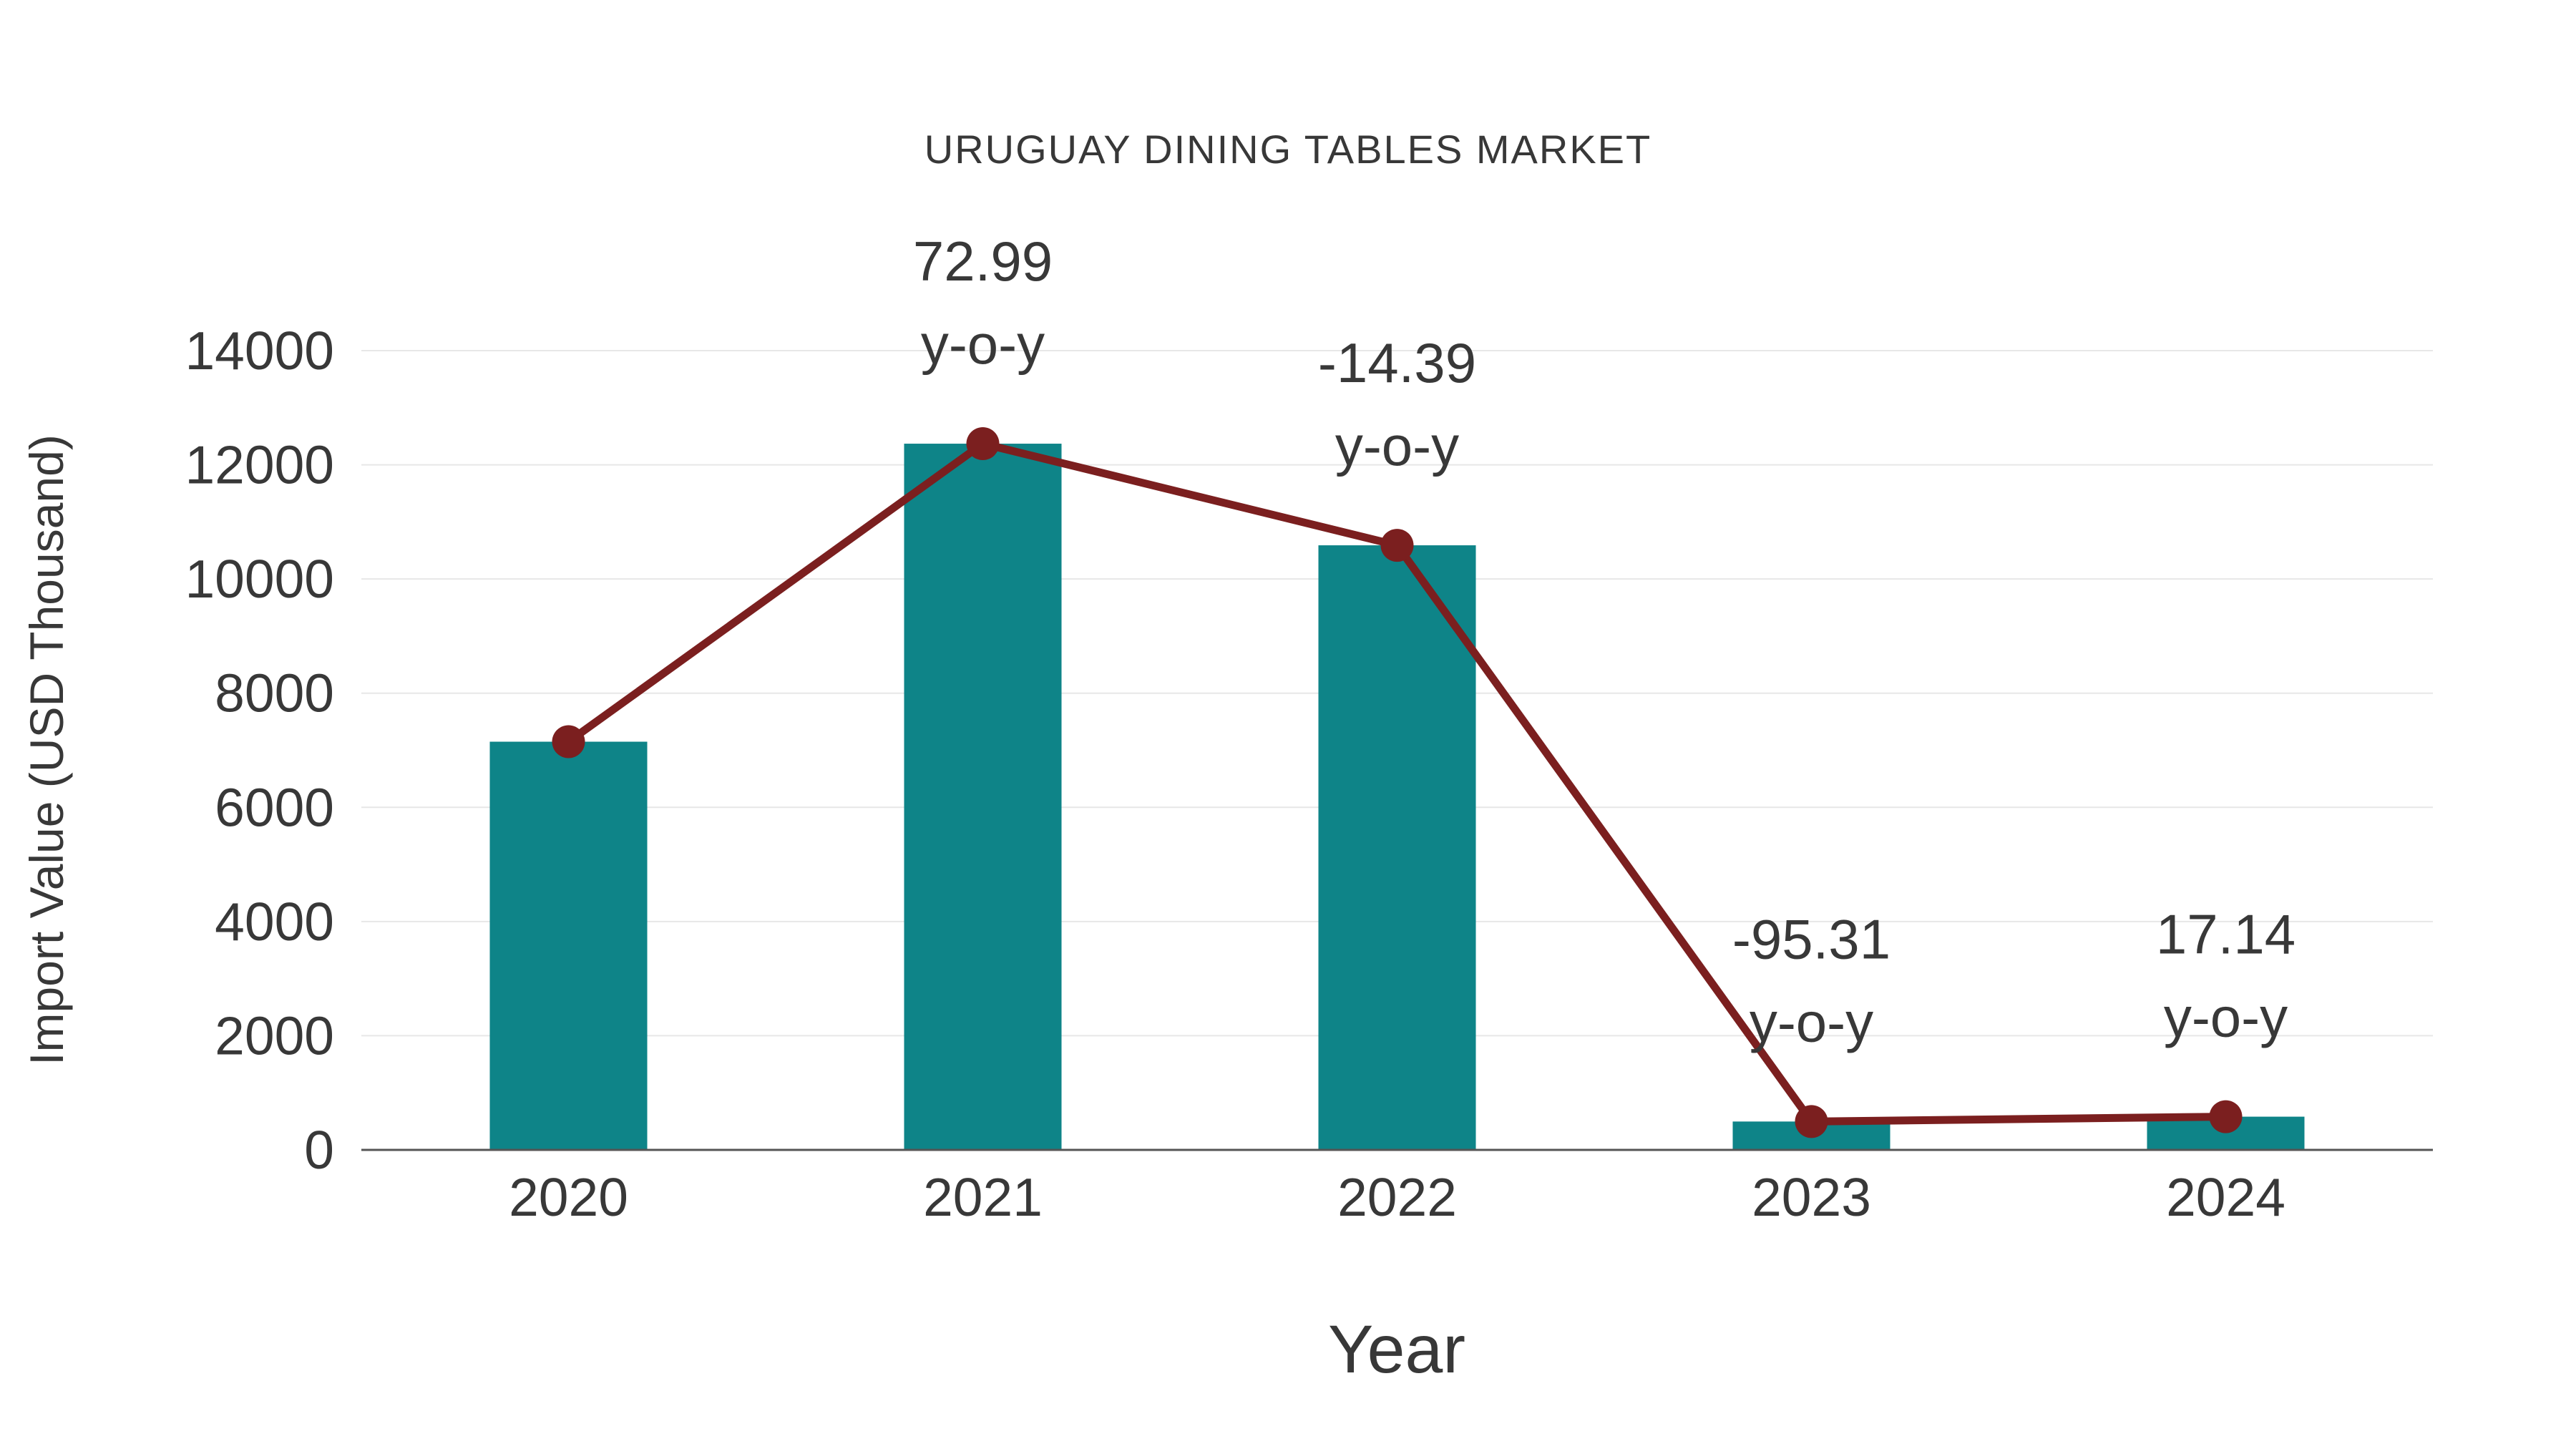  Describe the element at coordinates (1288, 149) in the screenshot. I see `chart-title: URUGUAY DINING TABLES MARKET` at that location.